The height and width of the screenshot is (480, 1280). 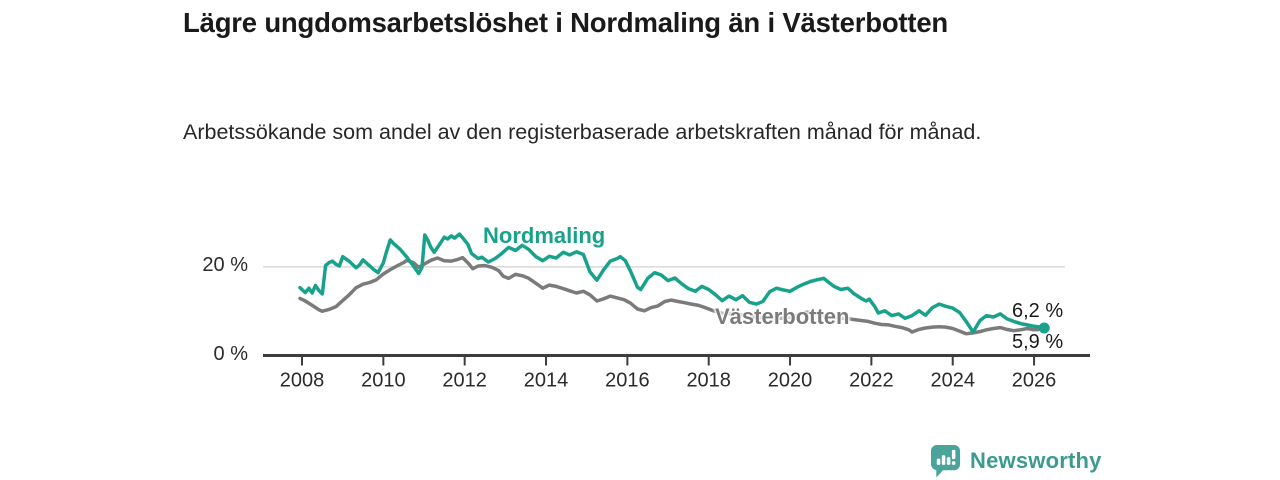 What do you see at coordinates (1034, 381) in the screenshot?
I see `x-tick-label: 2026` at bounding box center [1034, 381].